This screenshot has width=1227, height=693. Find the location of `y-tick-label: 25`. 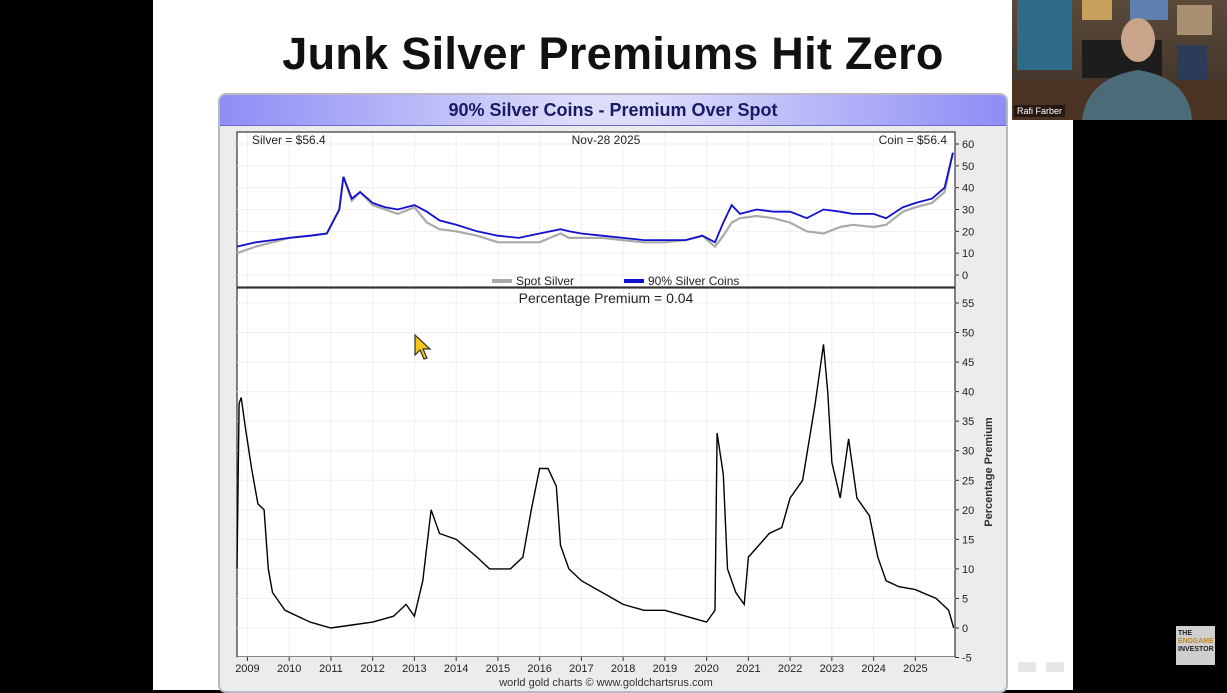

y-tick-label: 25 is located at coordinates (968, 481).